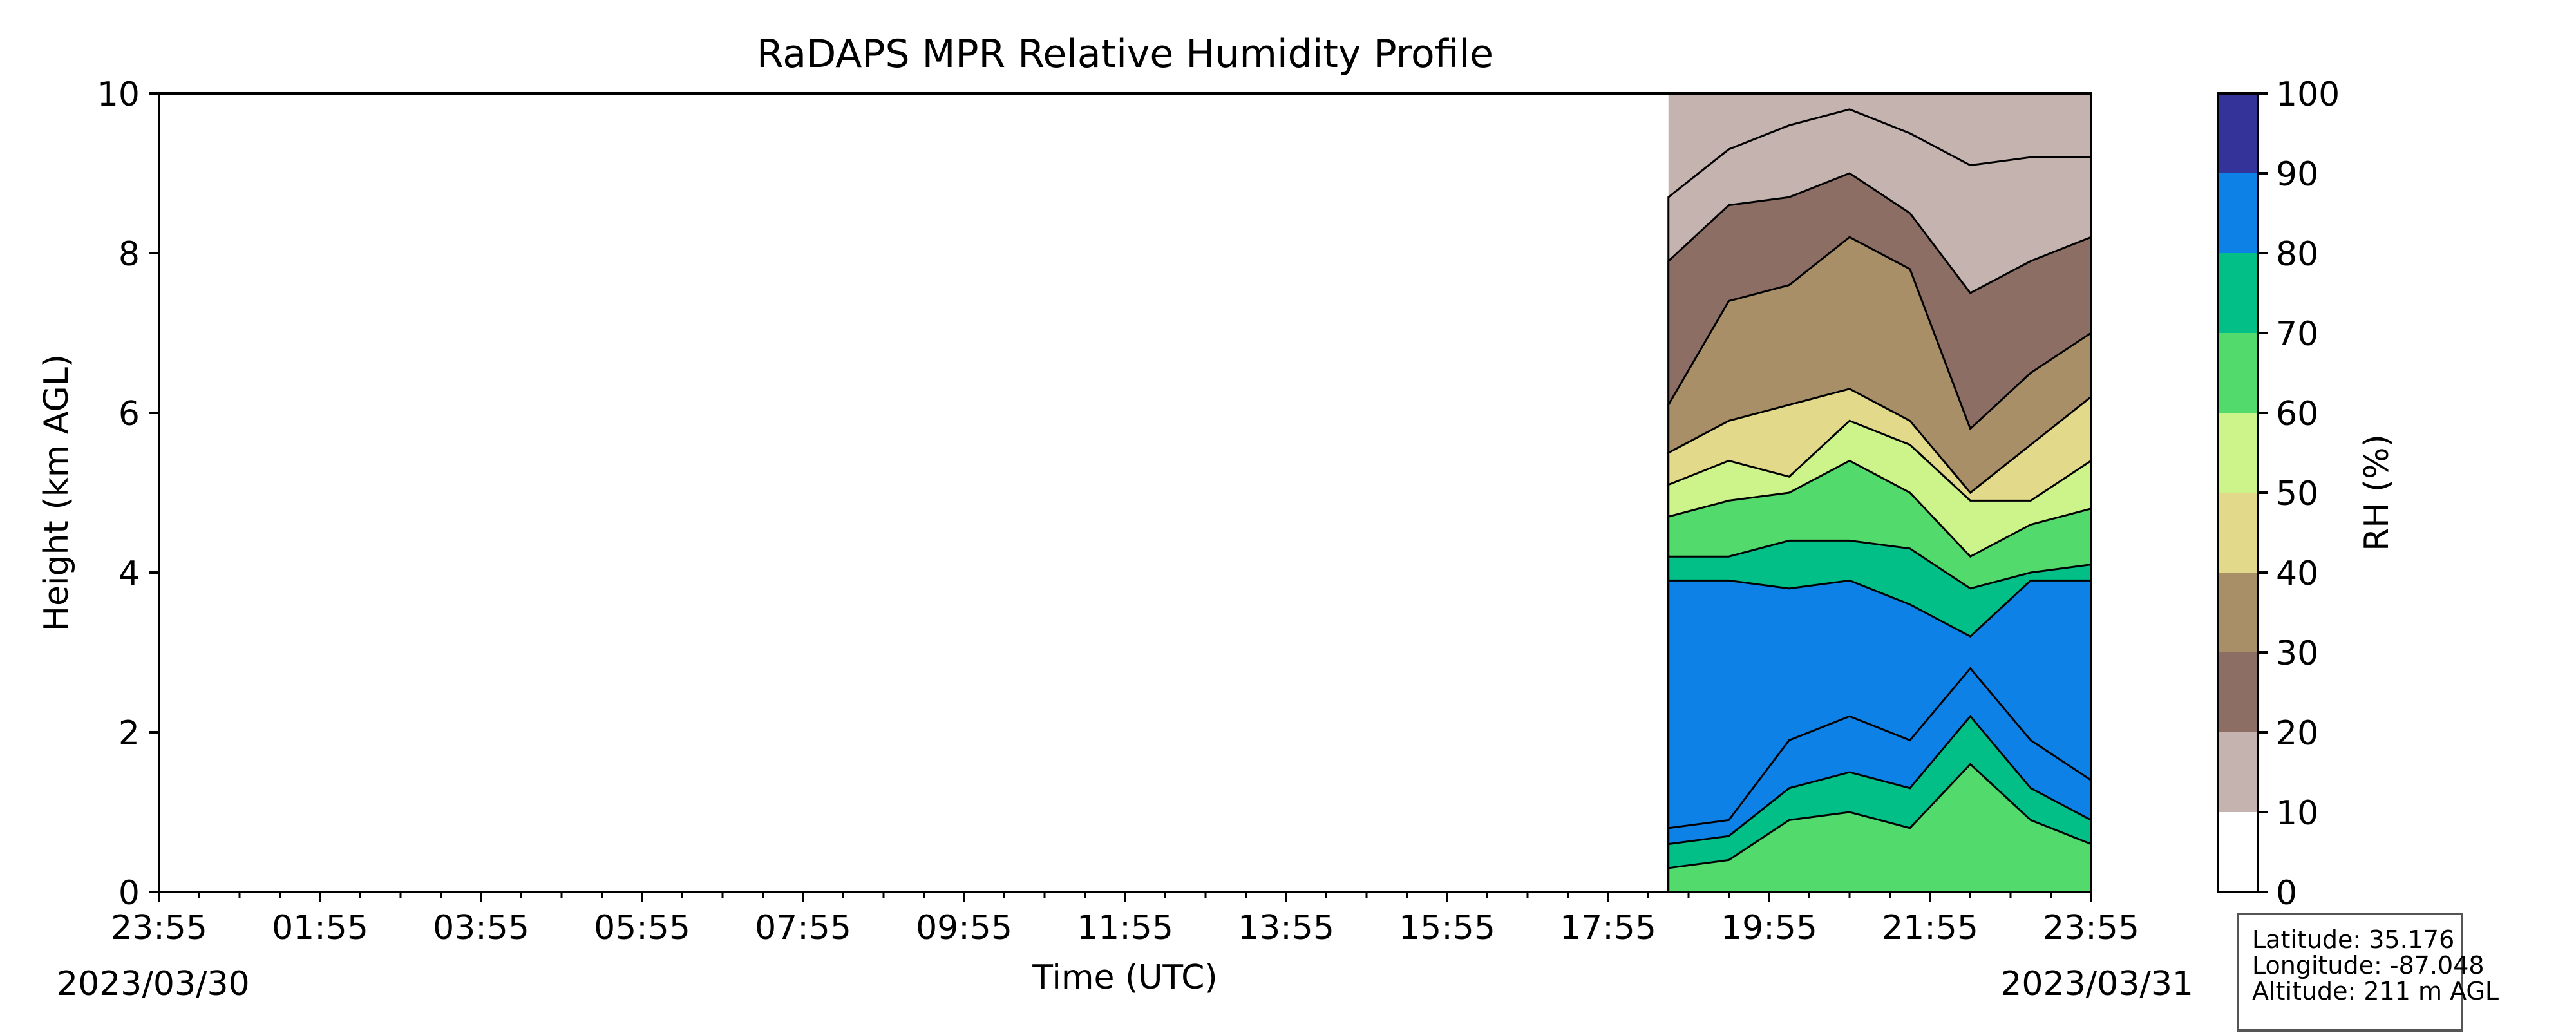  I want to click on x-axis-label: Time (UTC), so click(1125, 978).